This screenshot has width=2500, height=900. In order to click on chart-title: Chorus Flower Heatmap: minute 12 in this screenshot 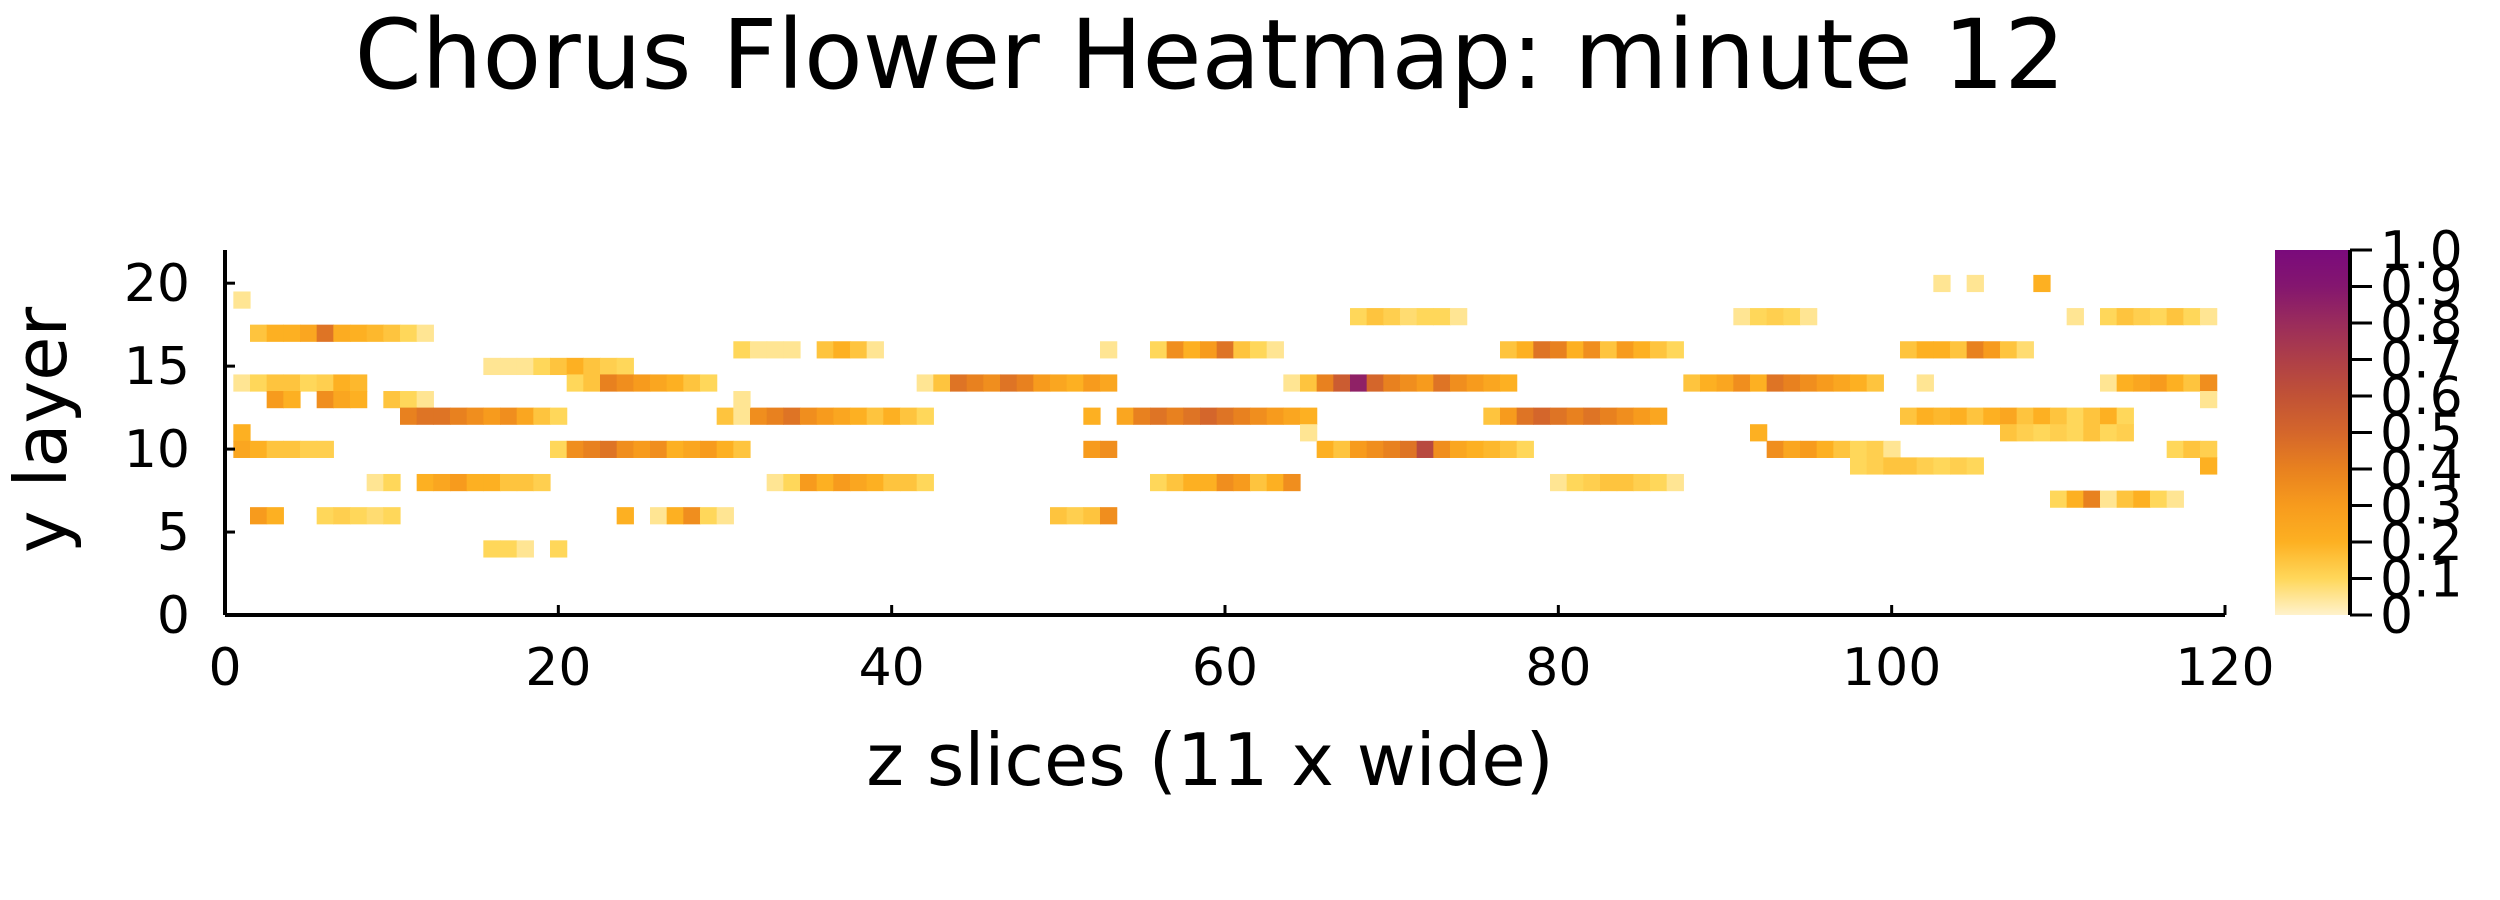, I will do `click(1210, 55)`.